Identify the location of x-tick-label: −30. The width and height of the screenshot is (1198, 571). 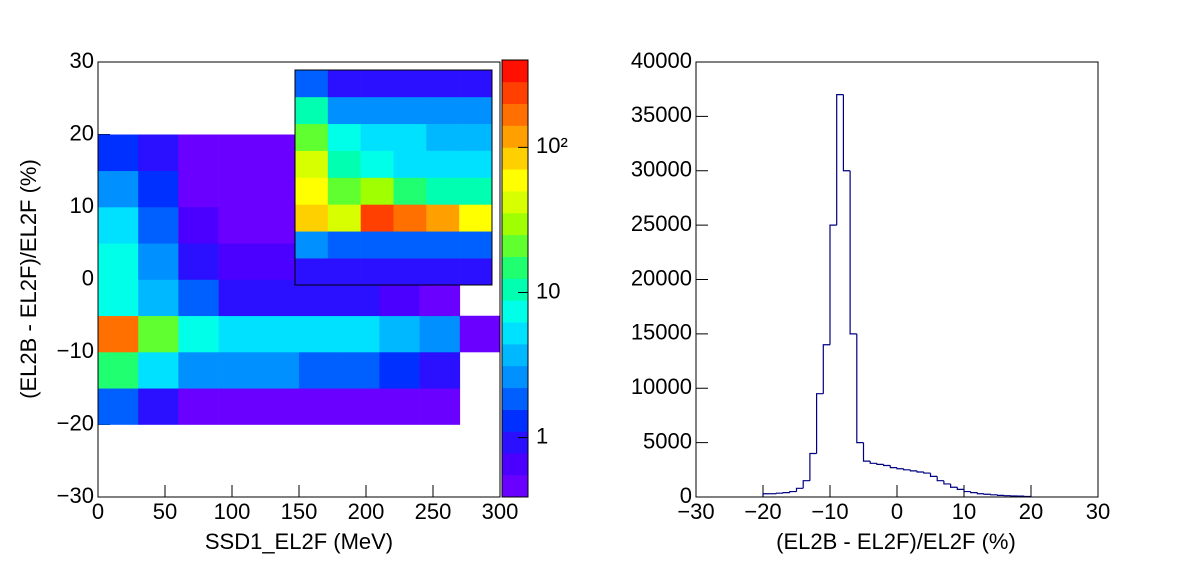
(695, 511).